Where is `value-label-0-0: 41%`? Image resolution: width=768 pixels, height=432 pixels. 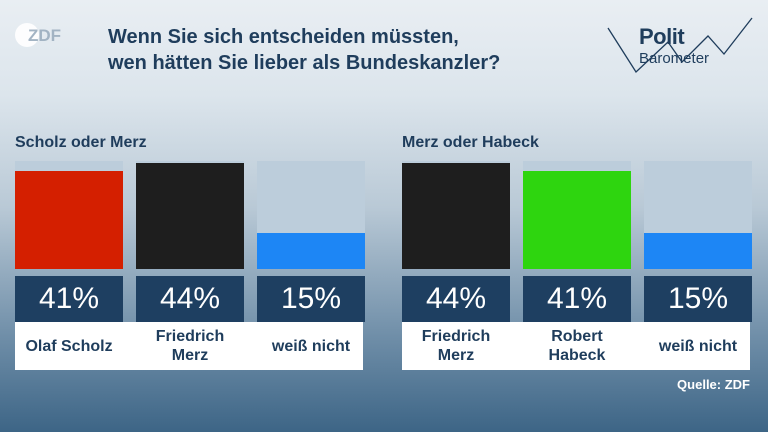
value-label-0-0: 41% is located at coordinates (69, 299).